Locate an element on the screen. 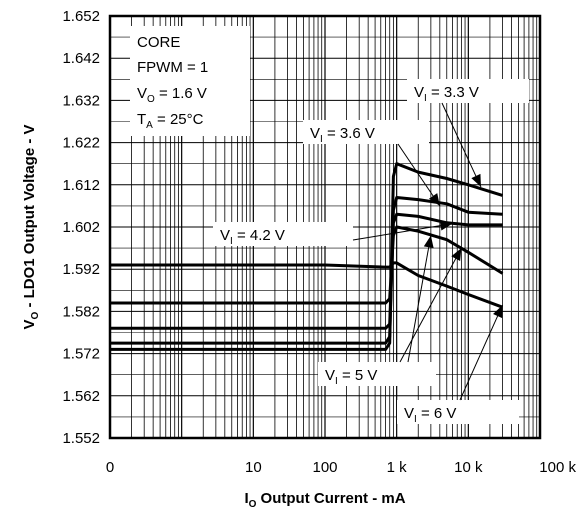 Image resolution: width=585 pixels, height=513 pixels. y-tick-label: 1.562 is located at coordinates (81, 396).